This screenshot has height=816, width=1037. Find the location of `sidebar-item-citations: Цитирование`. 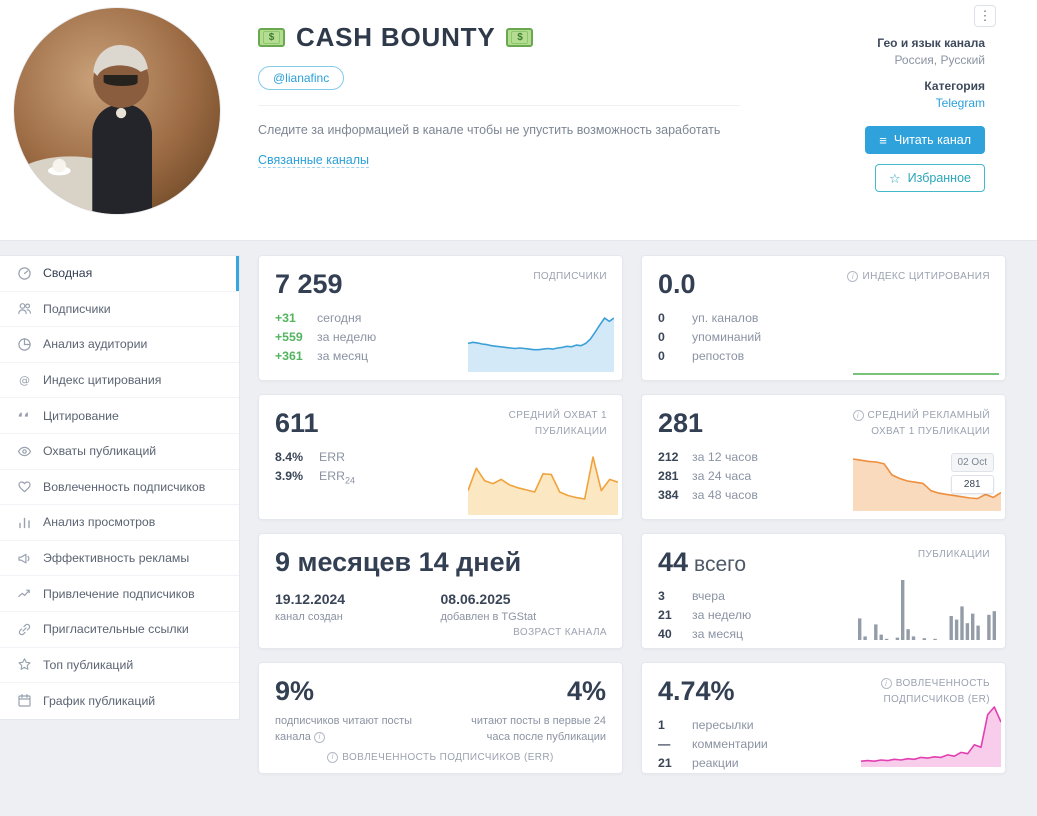

sidebar-item-citations: Цитирование is located at coordinates (119, 416).